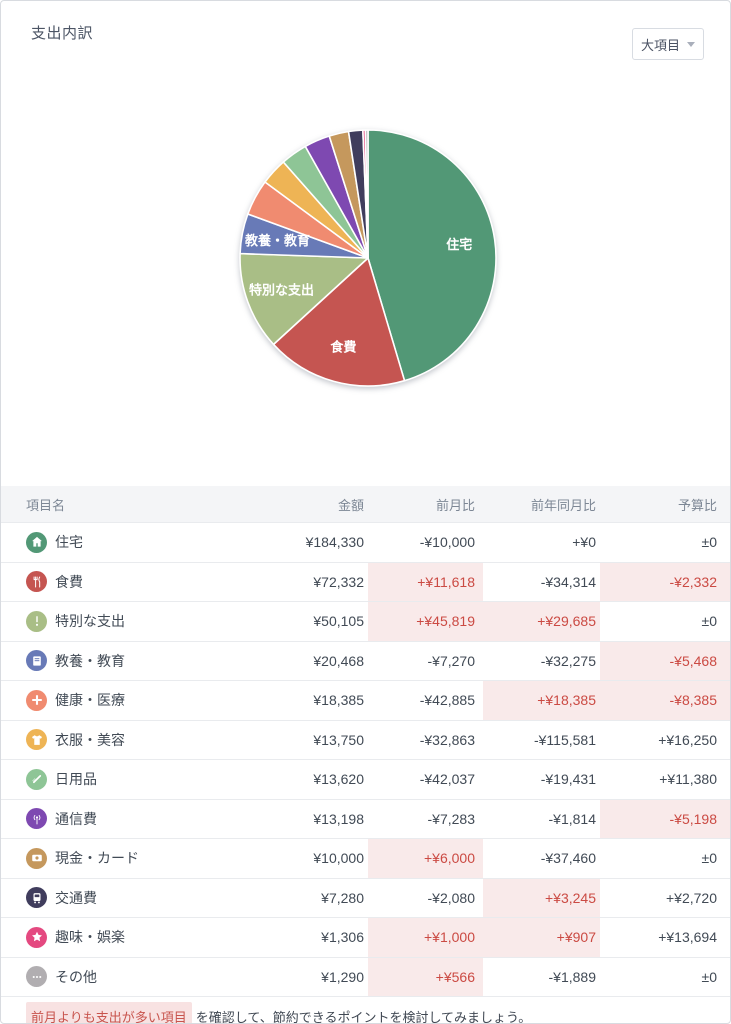  I want to click on star-icon, so click(36, 937).